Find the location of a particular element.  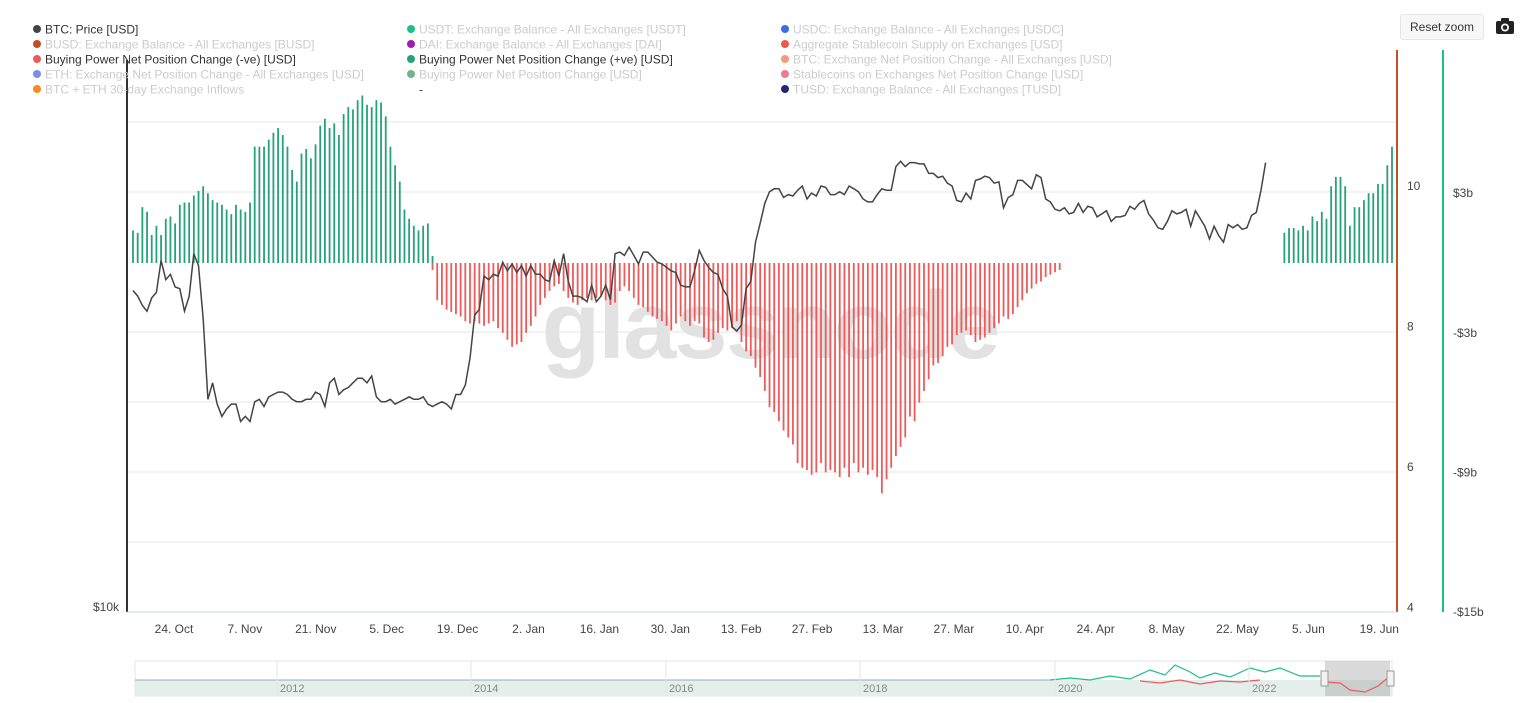

negative-bars is located at coordinates (746, 378).